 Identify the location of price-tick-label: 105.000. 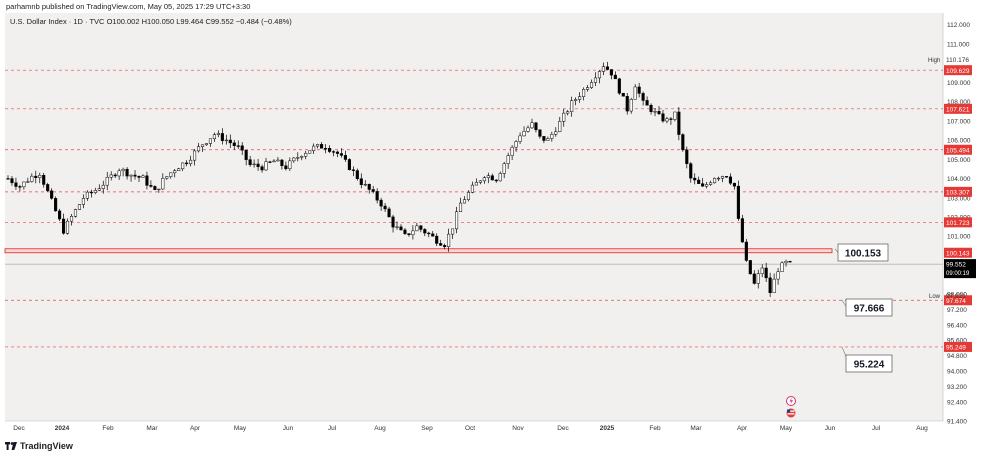
(959, 160).